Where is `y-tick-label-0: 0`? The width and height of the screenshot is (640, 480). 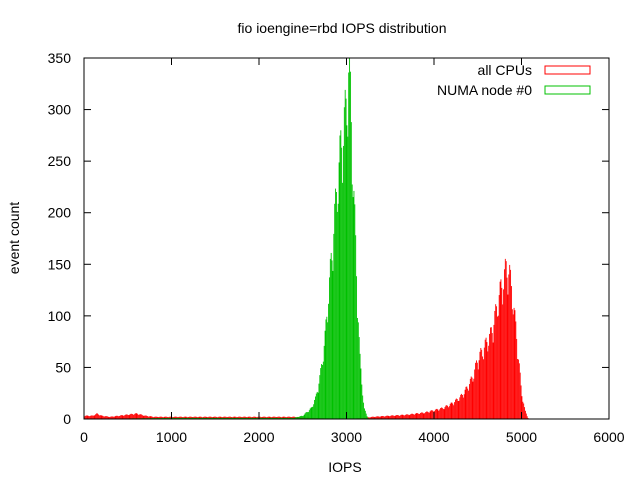
y-tick-label-0: 0 is located at coordinates (67, 419).